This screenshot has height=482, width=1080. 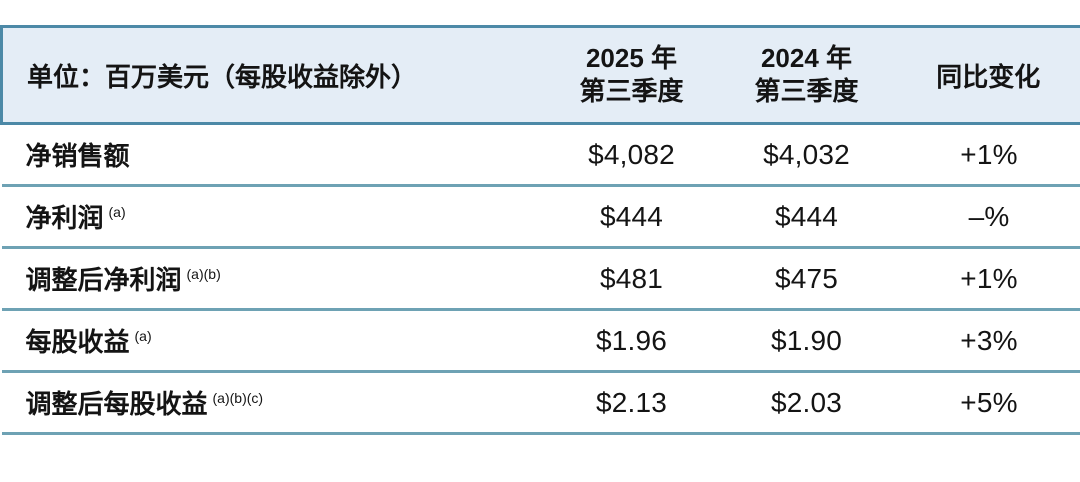 I want to click on value-2025-q3: $444, so click(x=631, y=217).